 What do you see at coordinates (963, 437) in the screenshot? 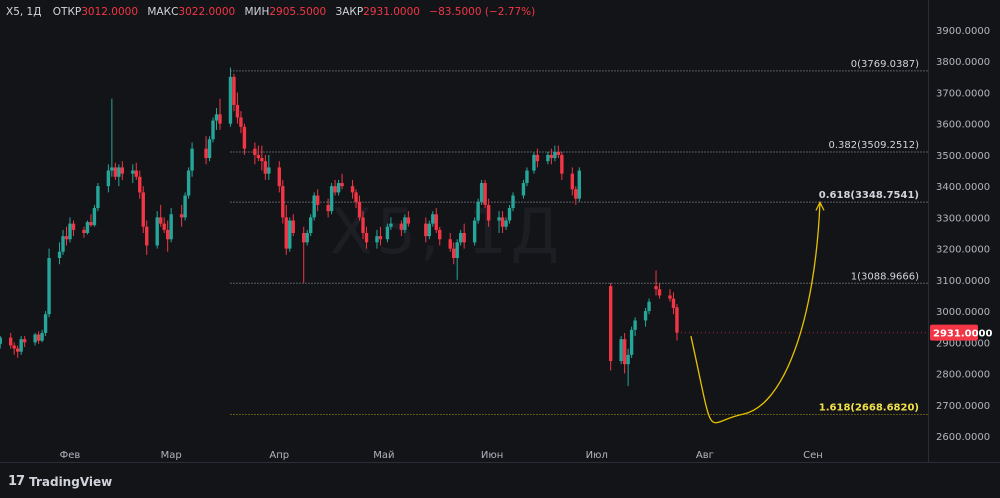
I see `y-tick-label: 2600.0000` at bounding box center [963, 437].